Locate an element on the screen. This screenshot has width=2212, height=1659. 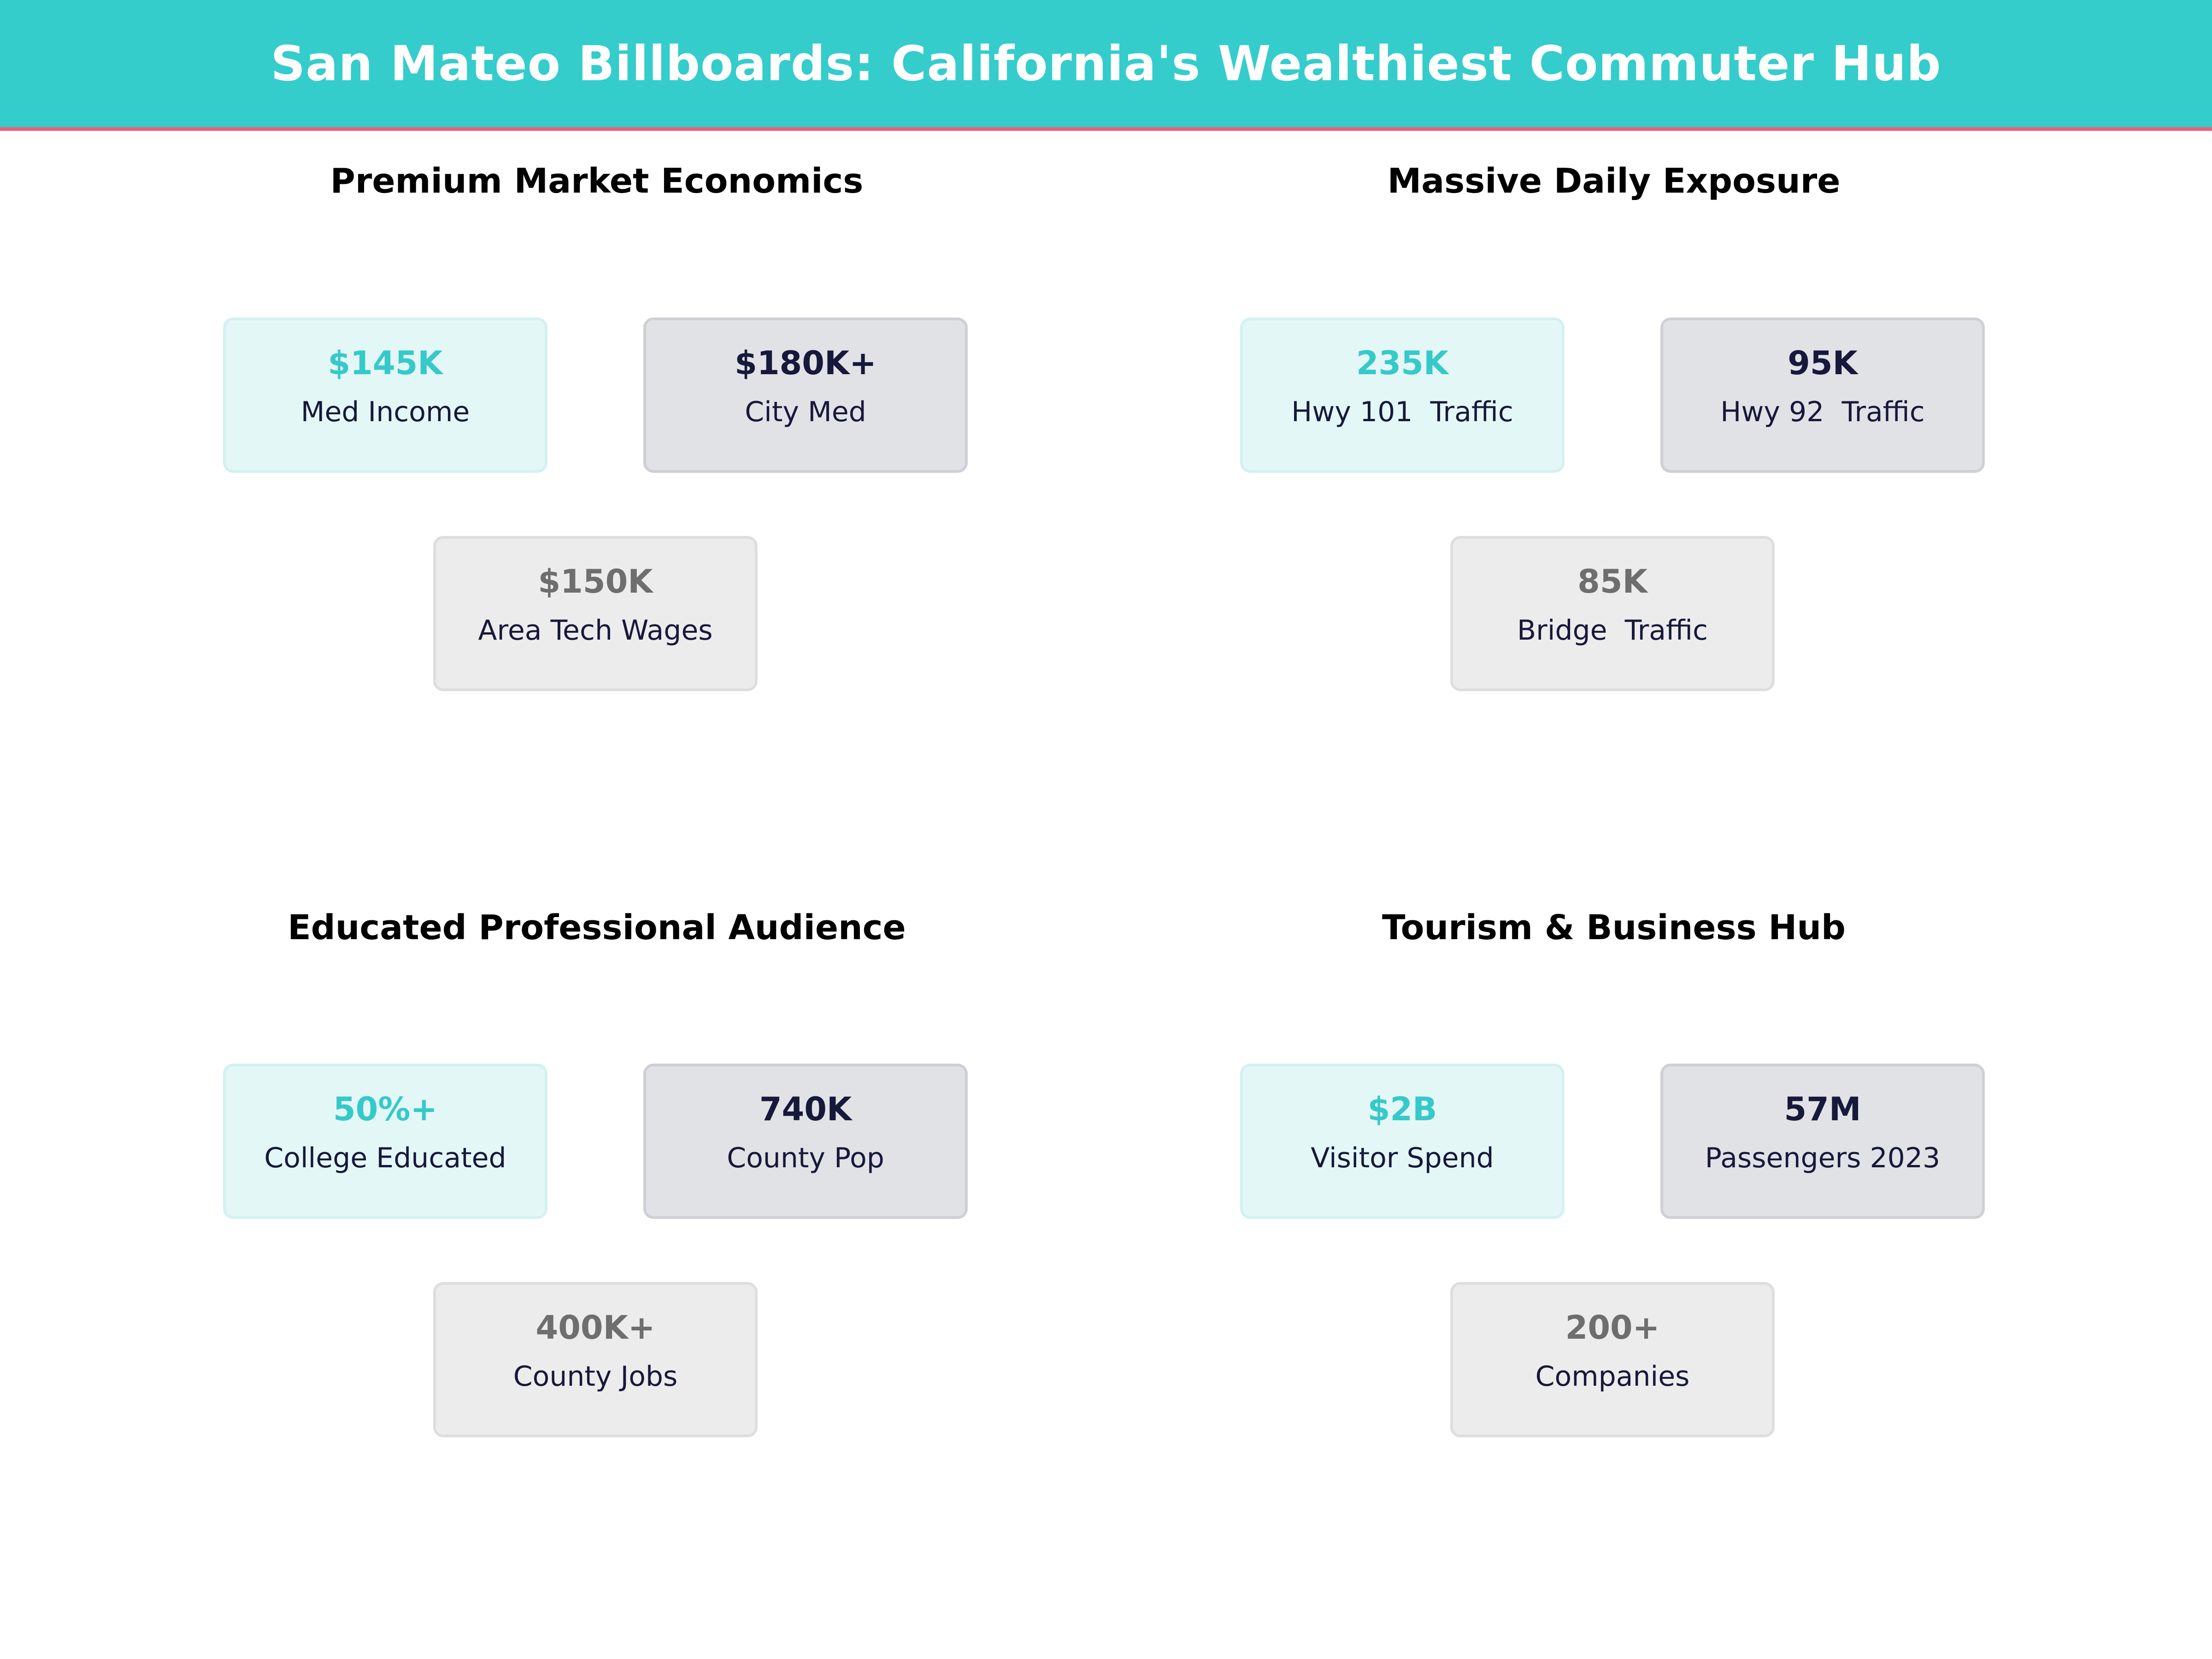
stat-value: 235K is located at coordinates (1402, 363).